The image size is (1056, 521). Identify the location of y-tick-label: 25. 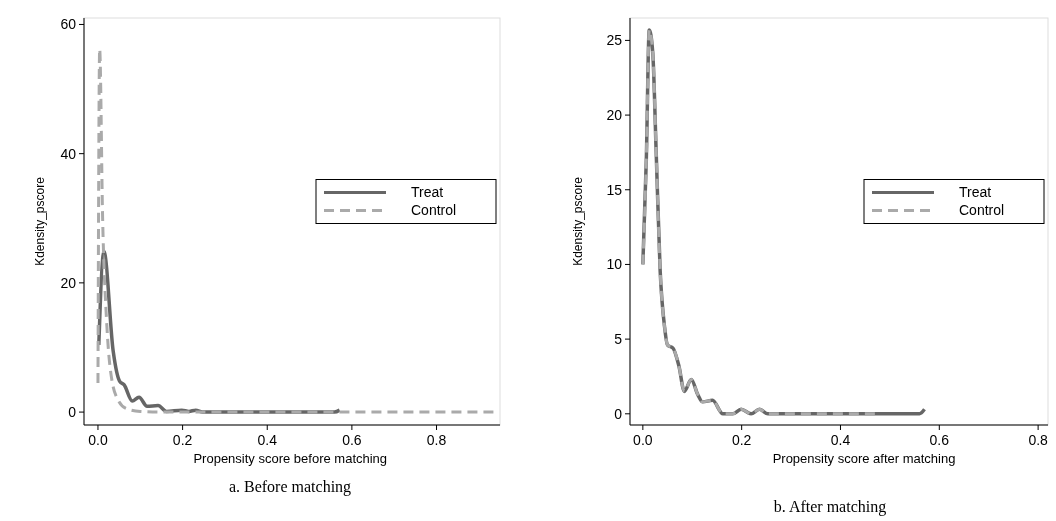
(614, 40).